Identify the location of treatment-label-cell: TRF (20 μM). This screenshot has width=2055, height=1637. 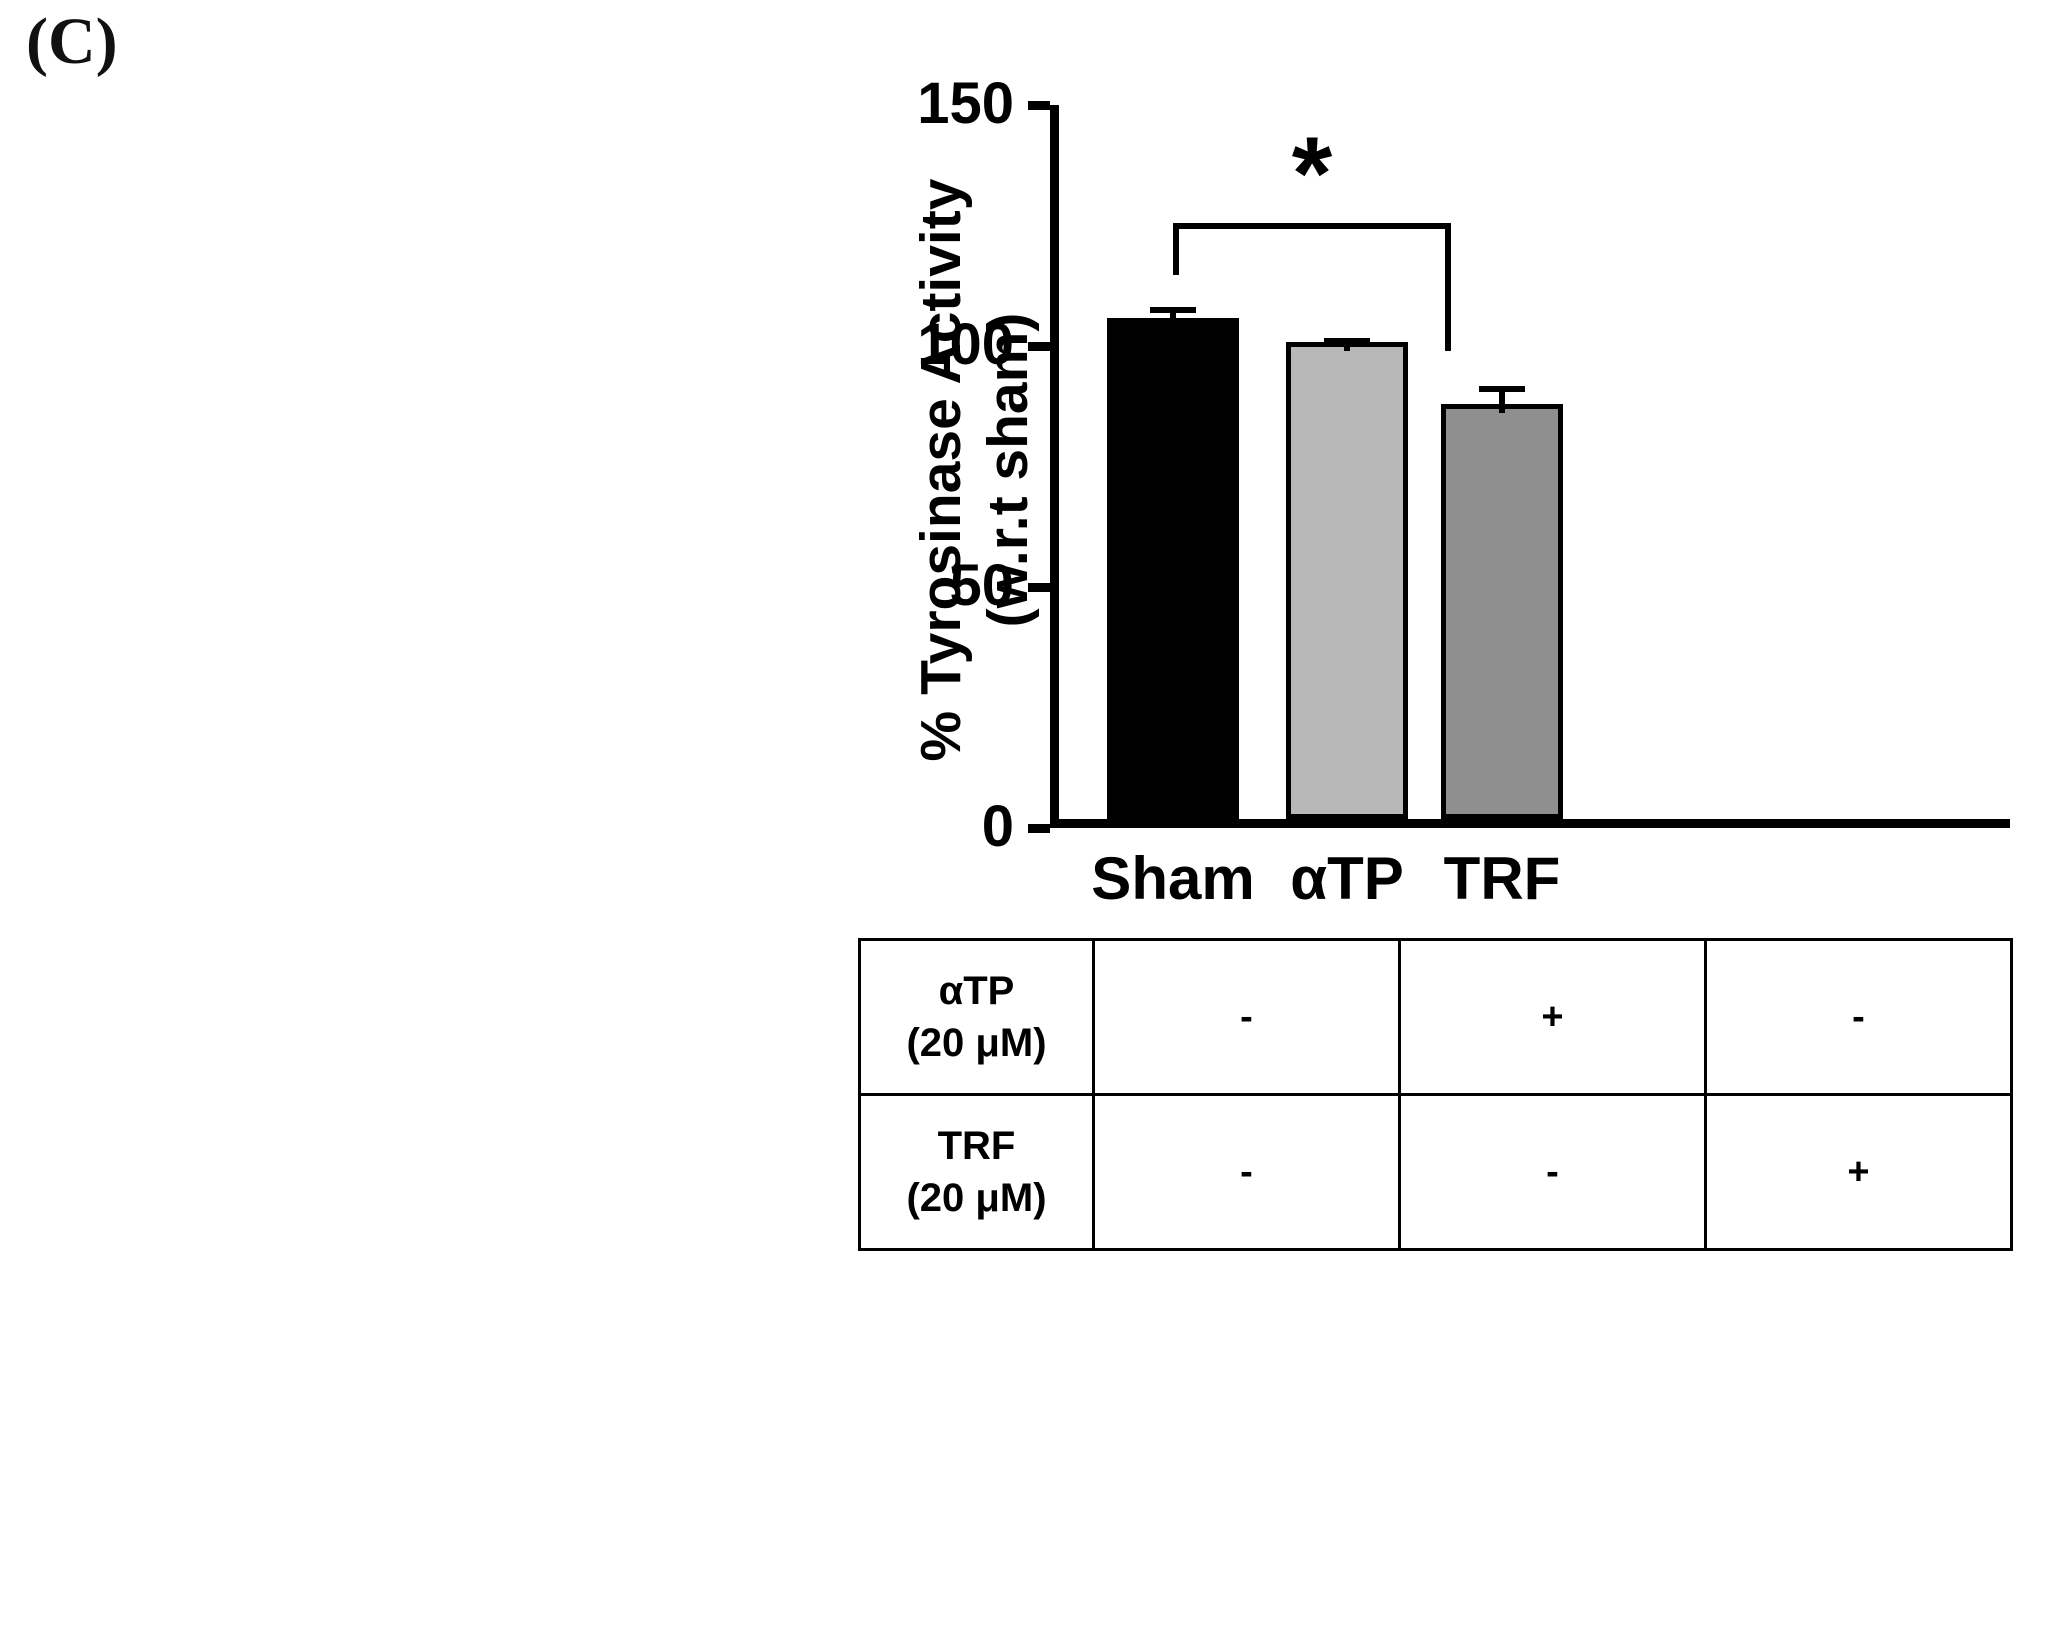
(976, 1172).